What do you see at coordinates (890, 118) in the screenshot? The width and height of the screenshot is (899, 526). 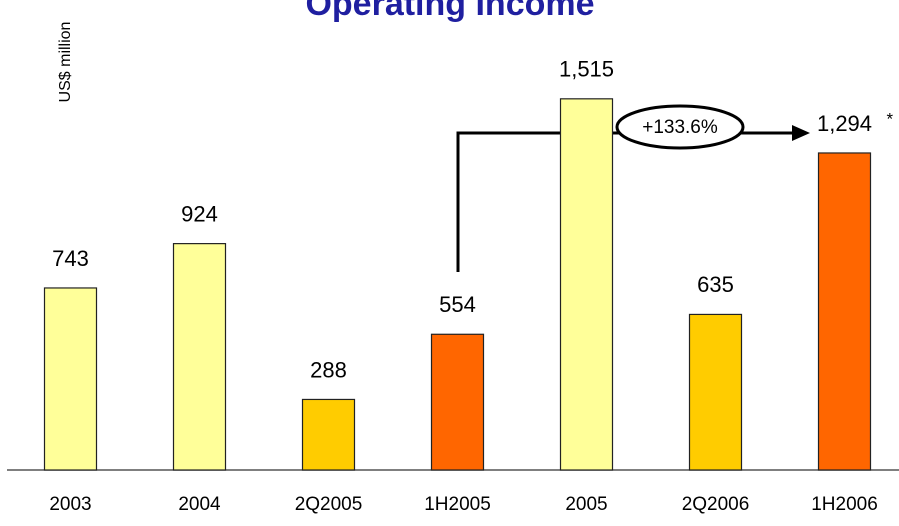 I see `footnote-marker: *` at bounding box center [890, 118].